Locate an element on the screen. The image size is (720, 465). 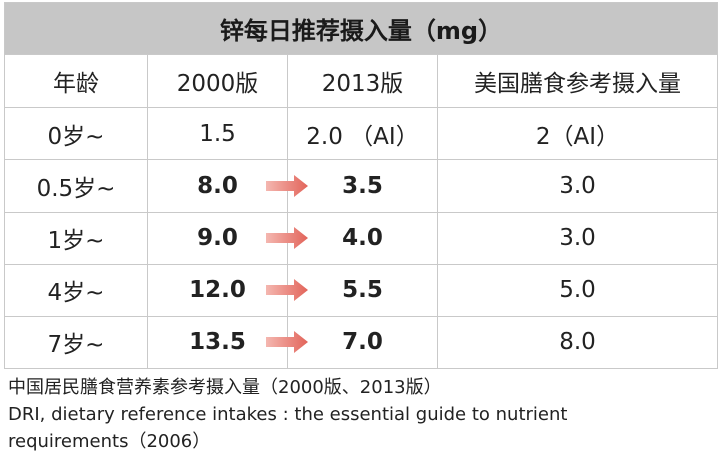
table-row: 7岁~ 13.5 7.0 8.0 is located at coordinates (361, 342).